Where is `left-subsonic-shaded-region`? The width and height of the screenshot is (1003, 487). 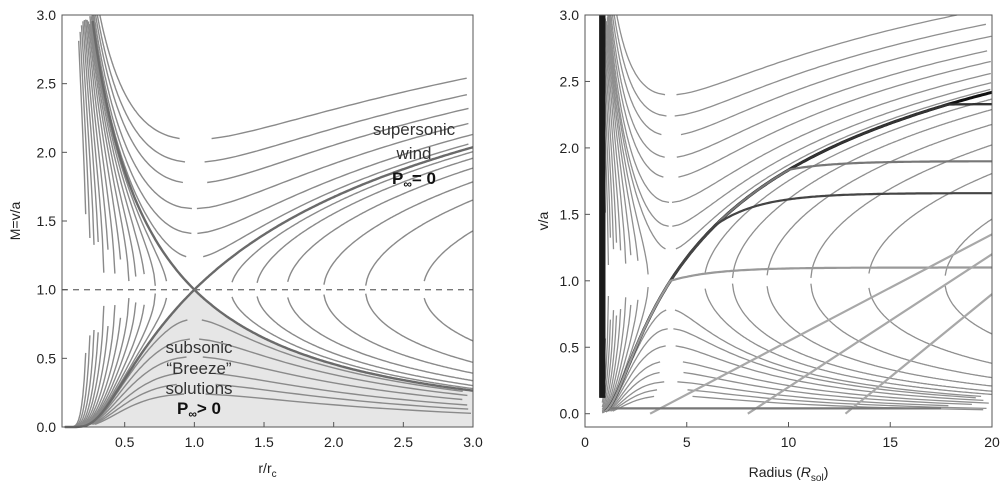
left-subsonic-shaded-region is located at coordinates (269, 358).